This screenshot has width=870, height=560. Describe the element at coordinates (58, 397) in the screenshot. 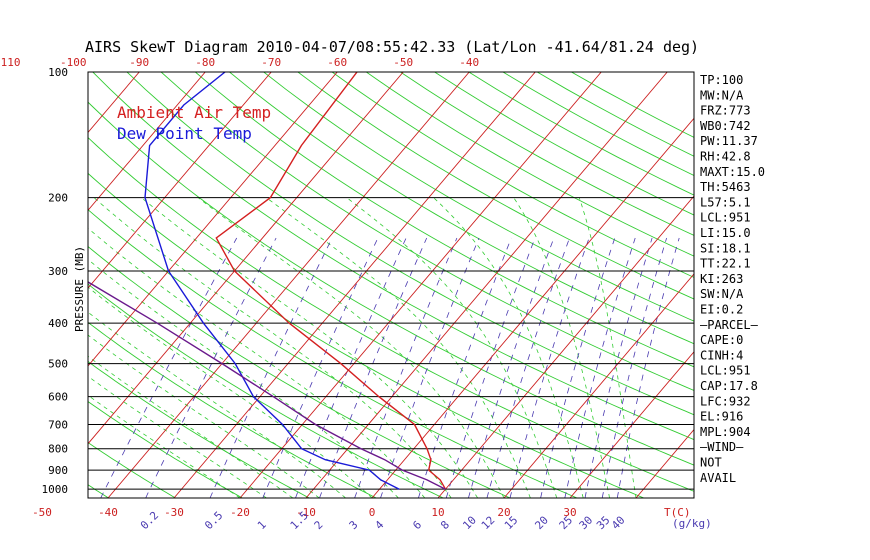

I see `pressure-tick-label: 600` at that location.